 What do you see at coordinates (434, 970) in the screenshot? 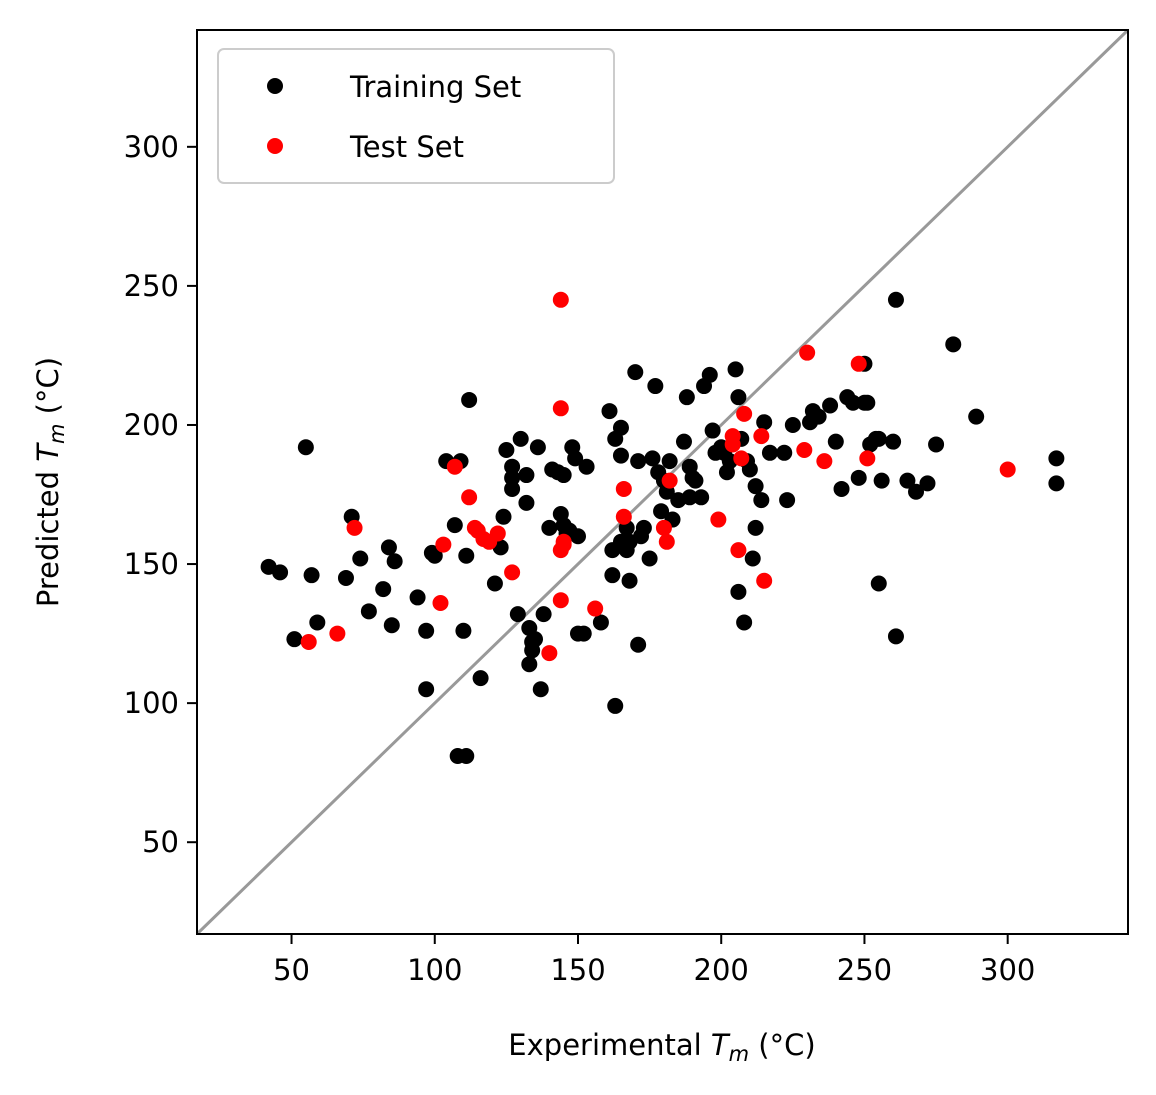
I see `x-tick-label: 100` at bounding box center [434, 970].